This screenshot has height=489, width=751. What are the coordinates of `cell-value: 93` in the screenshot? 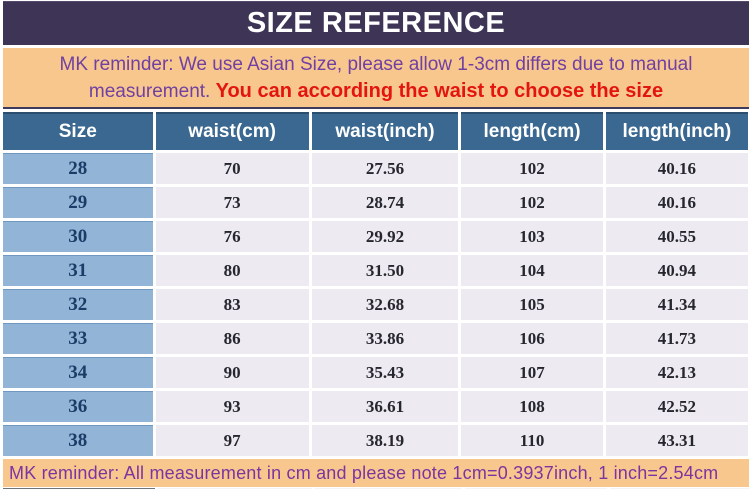 It's located at (232, 407).